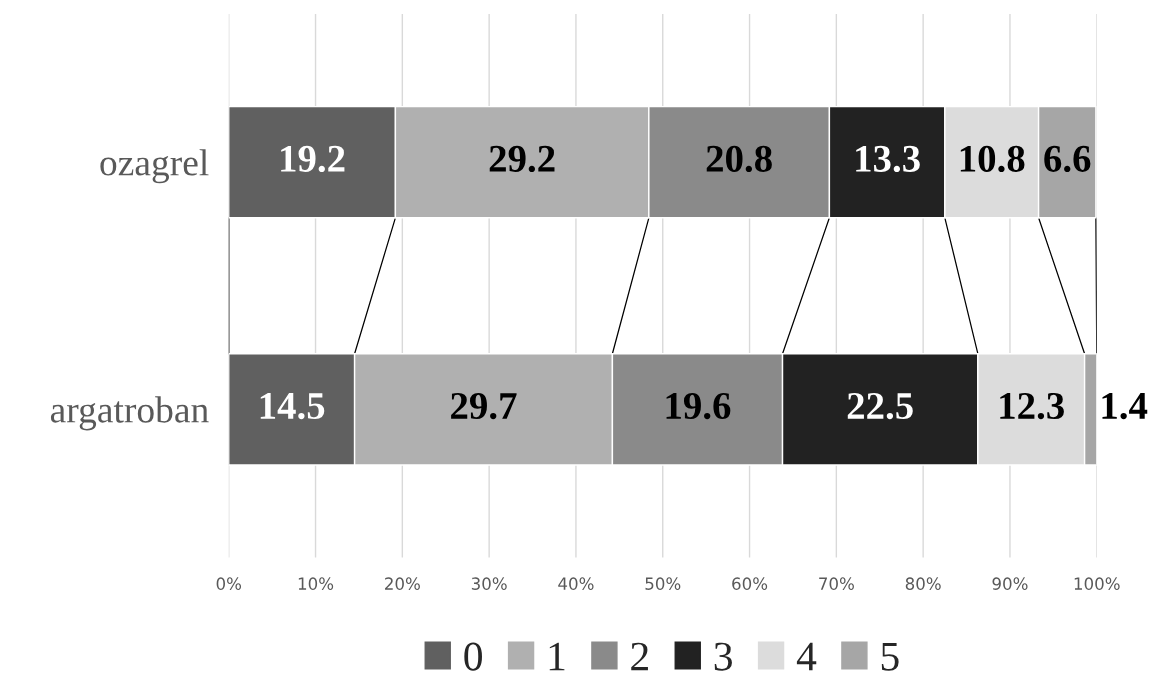 This screenshot has height=697, width=1173. I want to click on data-label: 13.3, so click(888, 159).